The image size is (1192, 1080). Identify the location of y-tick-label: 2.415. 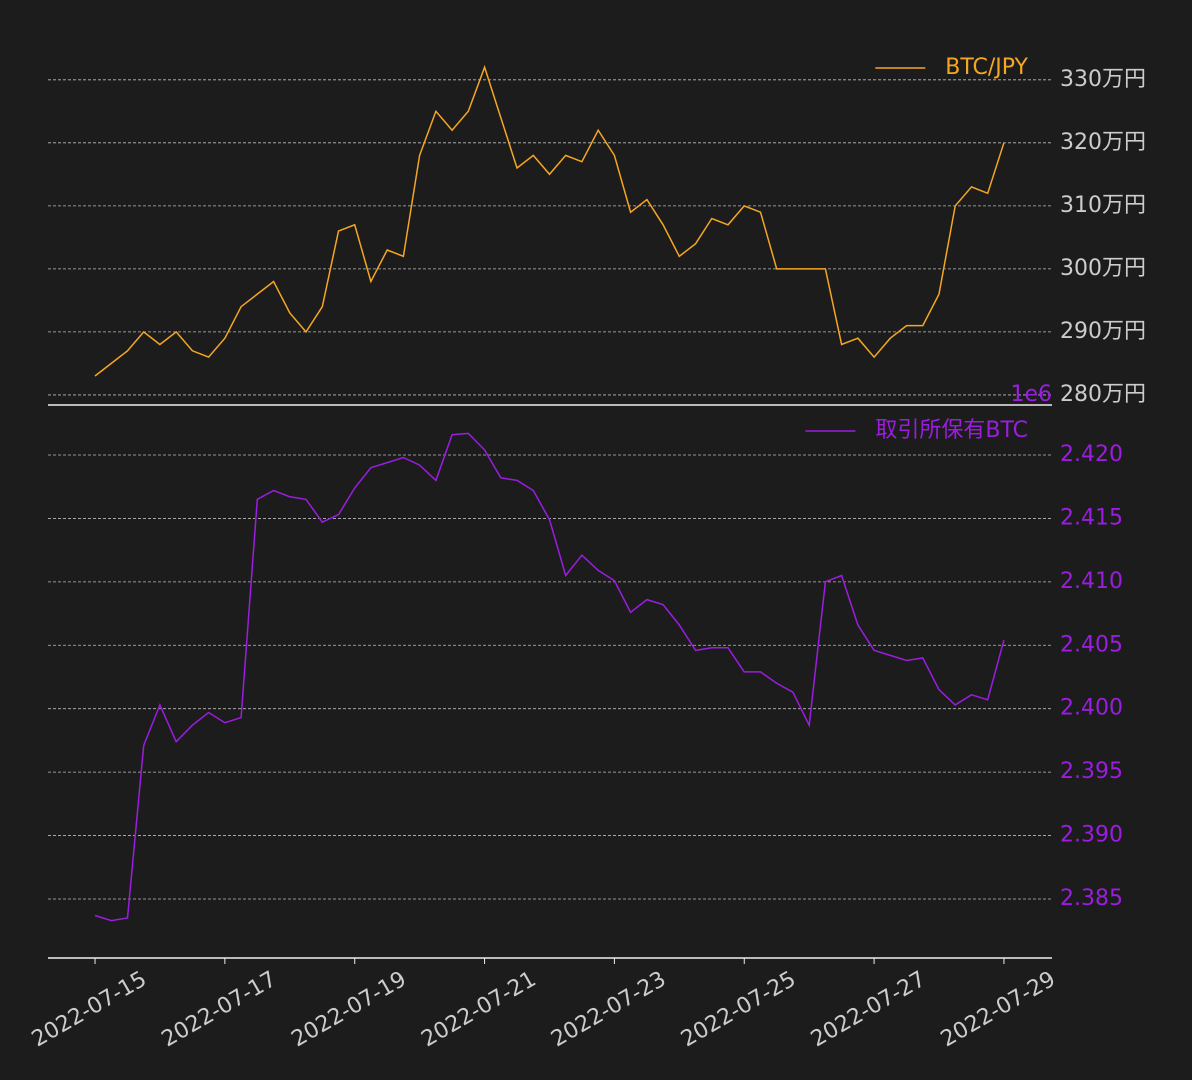
(1091, 517).